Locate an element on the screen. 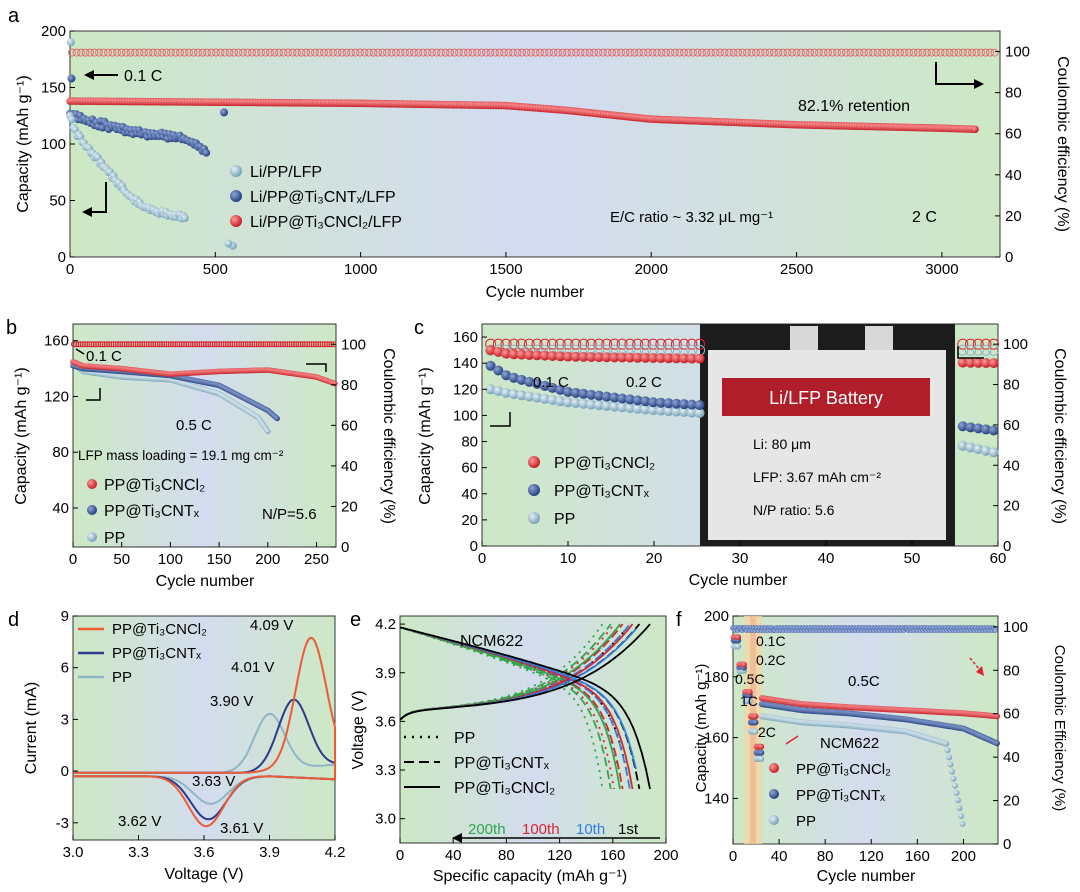 The image size is (1080, 892). legend-label-a-2: Li/PP@Ti₃CNTₓ/LFP is located at coordinates (323, 197).